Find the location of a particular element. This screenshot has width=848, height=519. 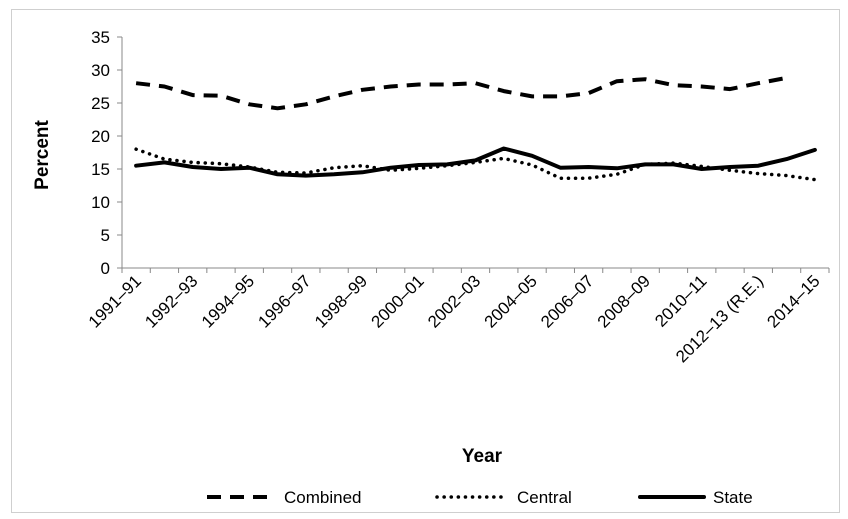

series-line-central is located at coordinates (475, 164).